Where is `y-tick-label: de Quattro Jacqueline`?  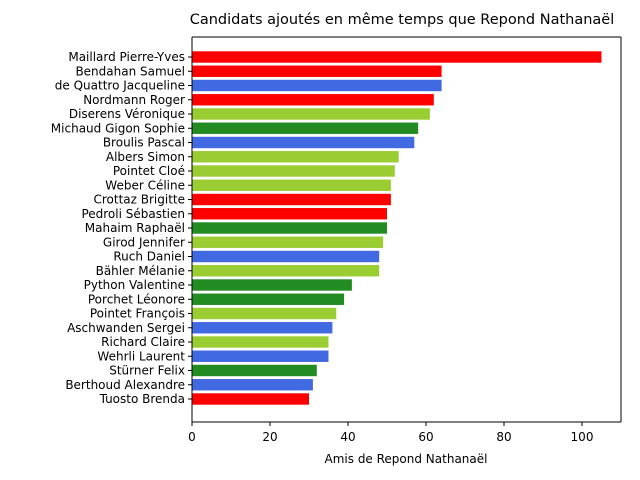 y-tick-label: de Quattro Jacqueline is located at coordinates (120, 86).